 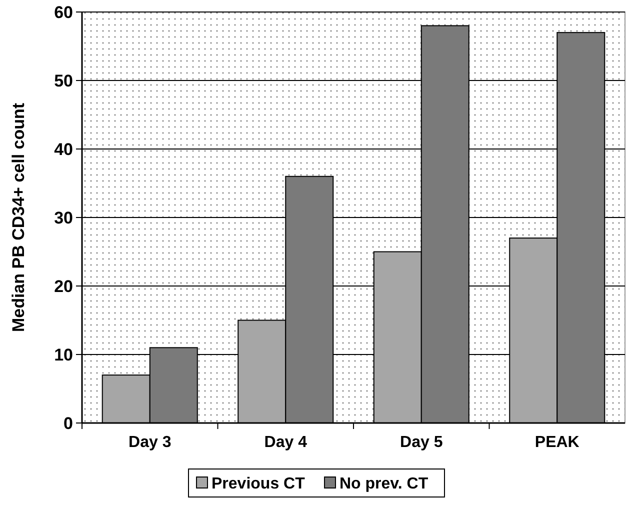 What do you see at coordinates (63, 218) in the screenshot?
I see `y-tick-label: 30` at bounding box center [63, 218].